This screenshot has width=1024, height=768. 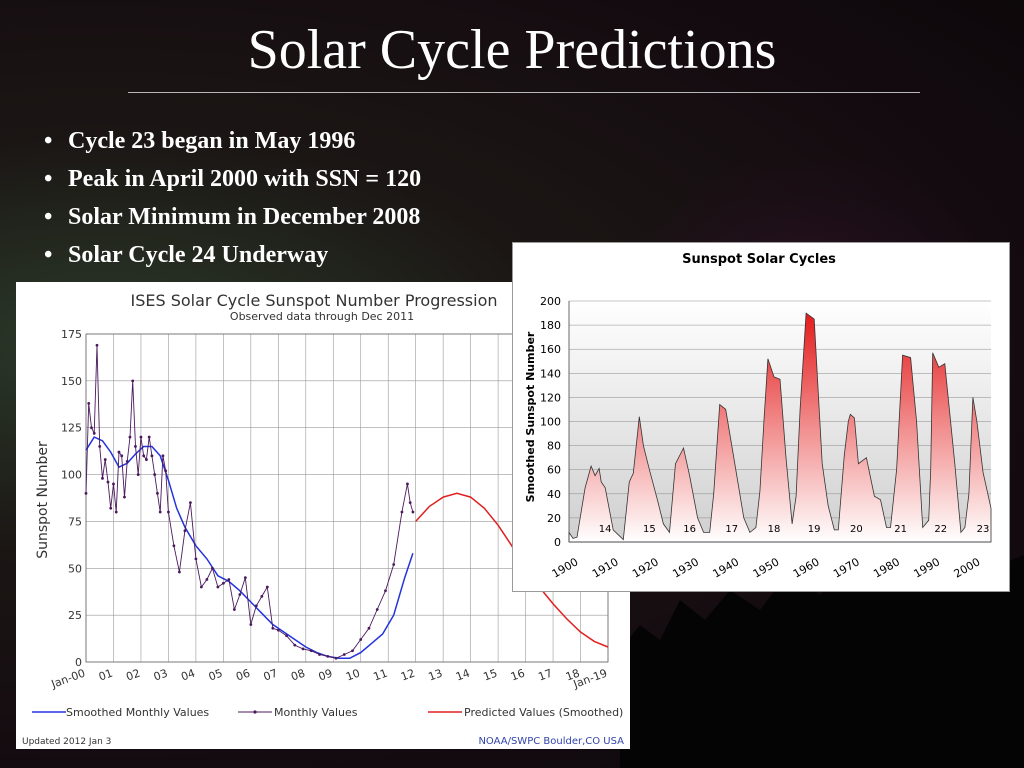 I want to click on cycles-y-tick-label: 140, so click(x=550, y=373).